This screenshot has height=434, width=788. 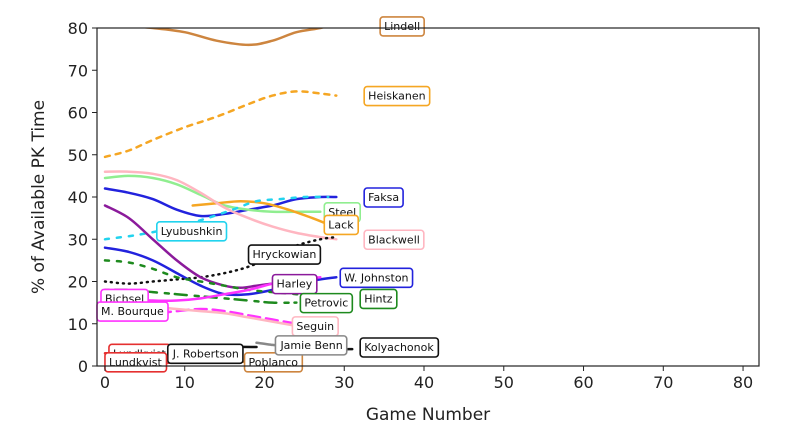 I want to click on y-tick-label: 60, so click(x=78, y=113).